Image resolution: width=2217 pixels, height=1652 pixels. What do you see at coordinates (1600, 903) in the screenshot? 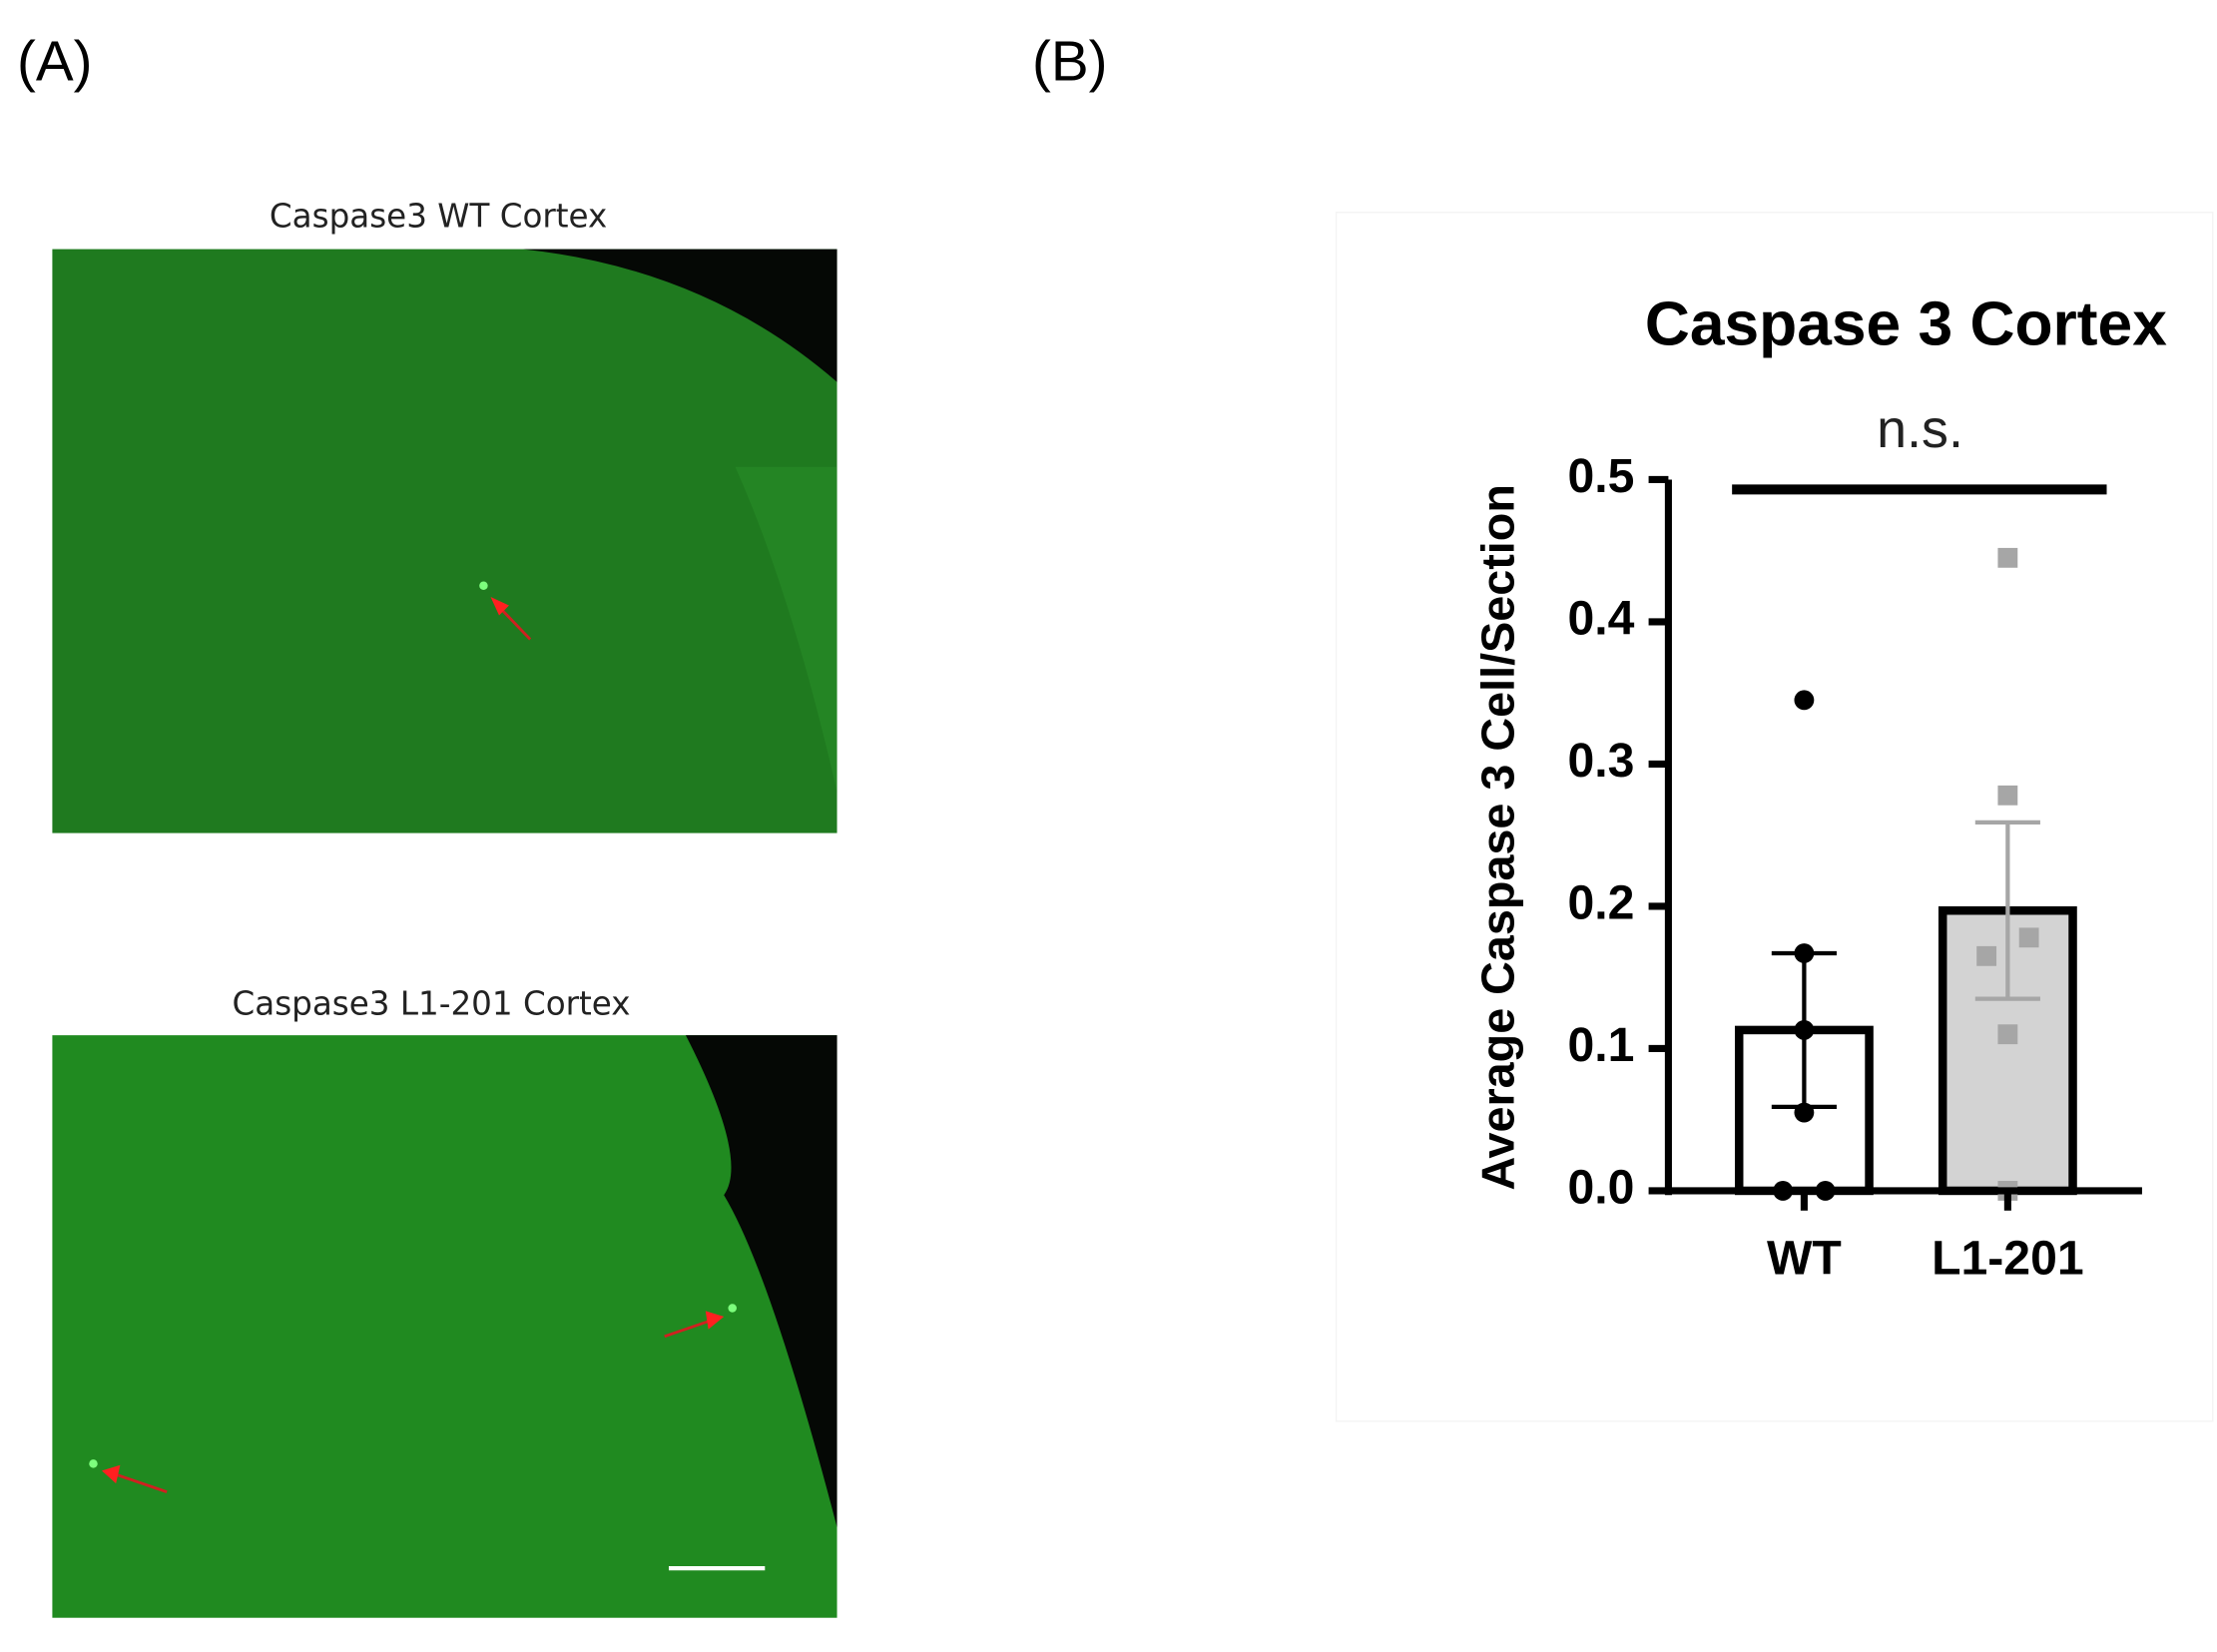
I see `y-tick-label: 0.2` at bounding box center [1600, 903].